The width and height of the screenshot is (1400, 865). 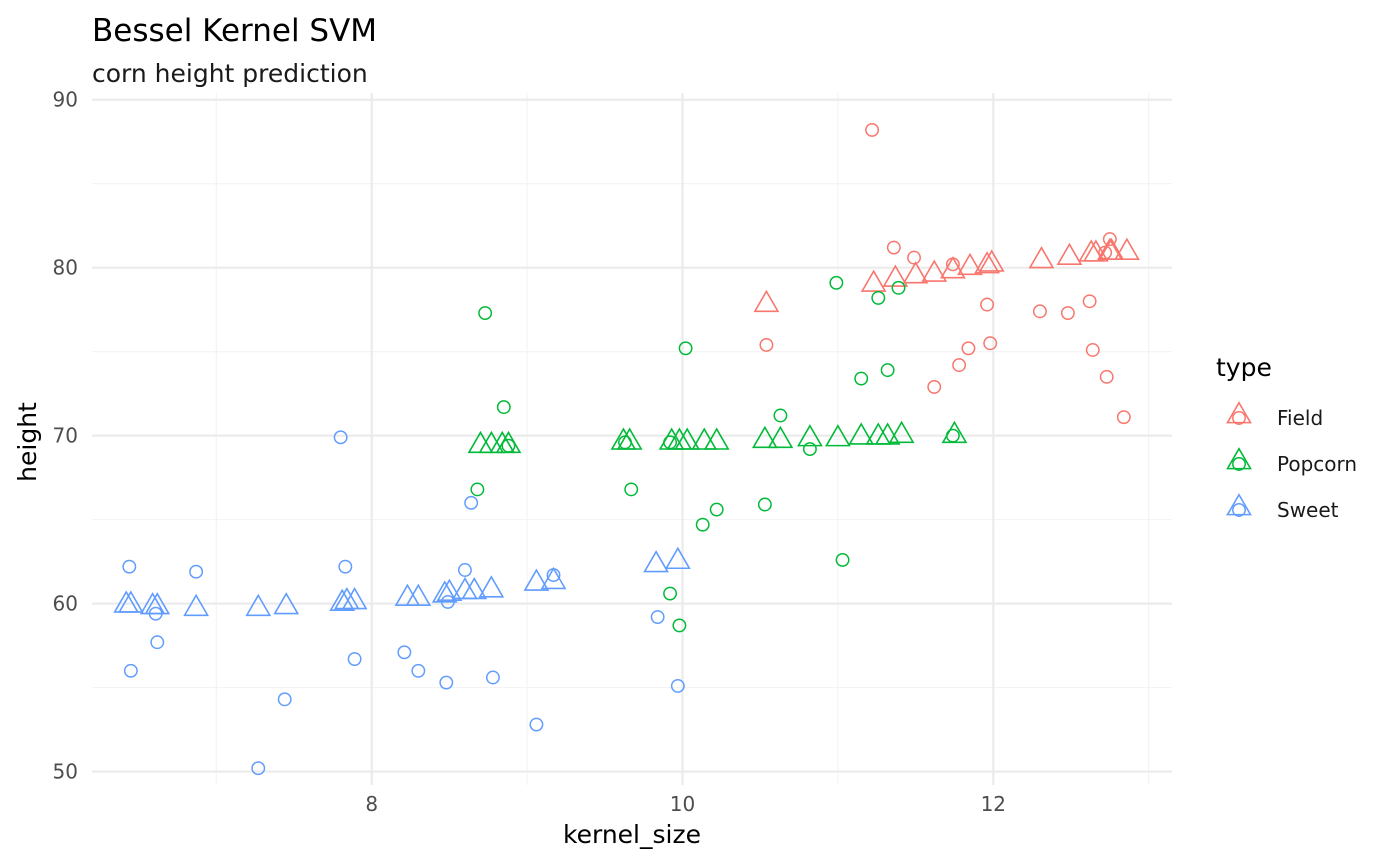 What do you see at coordinates (1308, 510) in the screenshot?
I see `legend-label-sweet: Sweet` at bounding box center [1308, 510].